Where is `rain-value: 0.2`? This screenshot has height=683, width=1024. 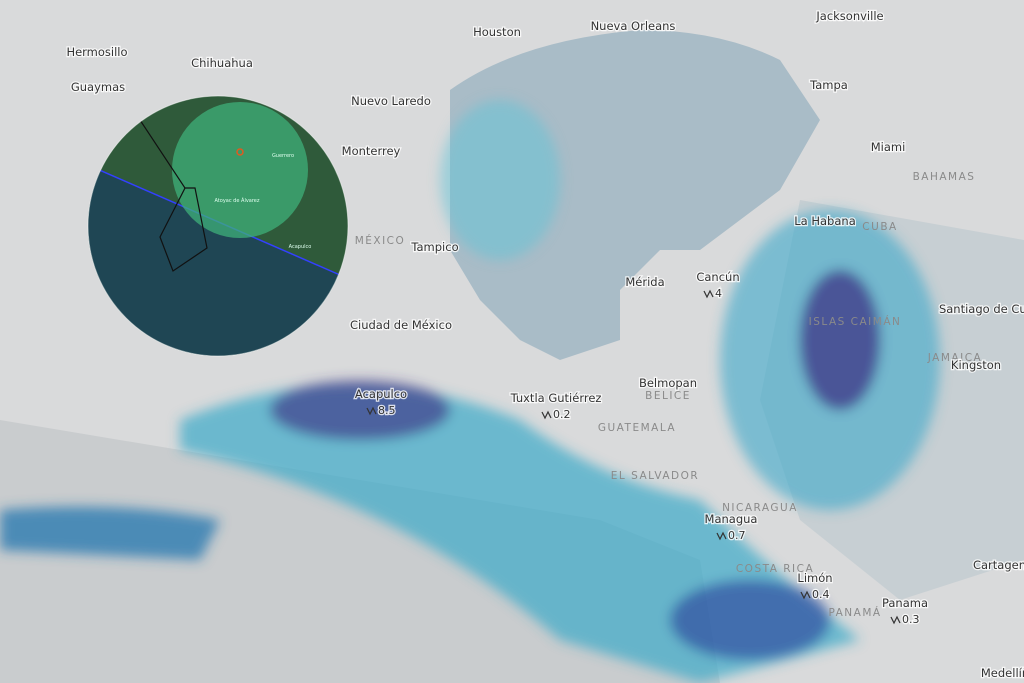 rain-value: 0.2 is located at coordinates (562, 414).